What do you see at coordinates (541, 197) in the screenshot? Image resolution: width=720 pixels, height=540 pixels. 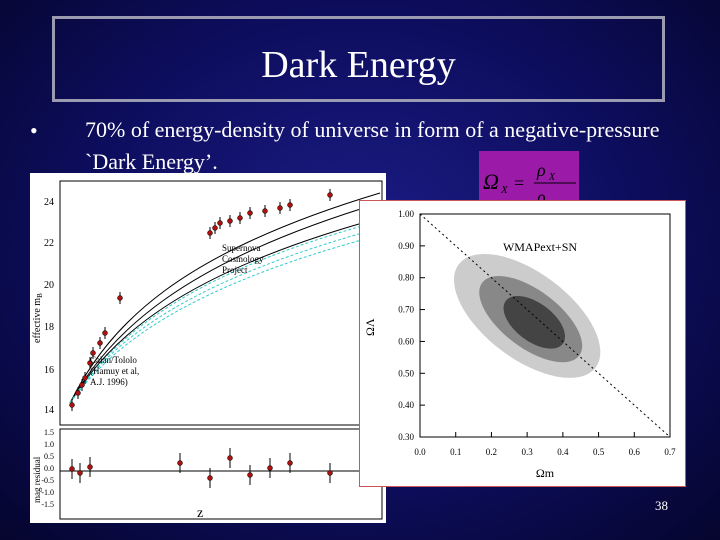 I see `formula-denominator: ρ` at bounding box center [541, 197].